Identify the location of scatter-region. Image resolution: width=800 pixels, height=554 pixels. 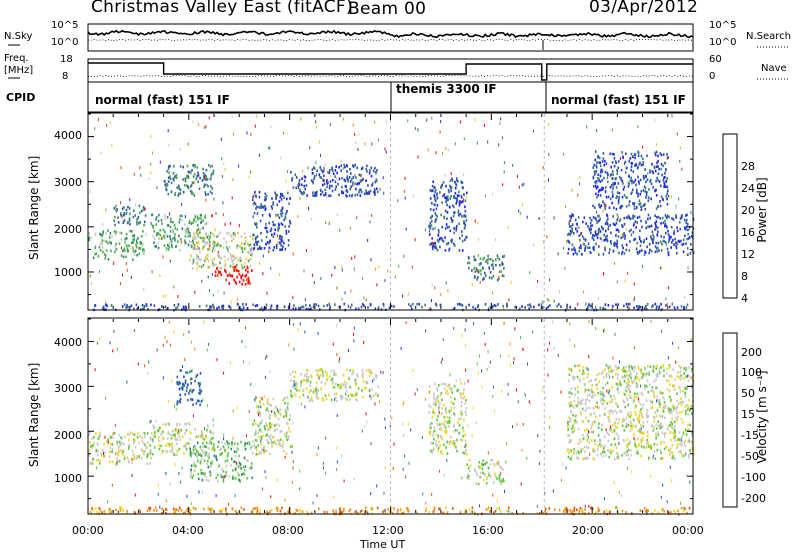
(448, 214).